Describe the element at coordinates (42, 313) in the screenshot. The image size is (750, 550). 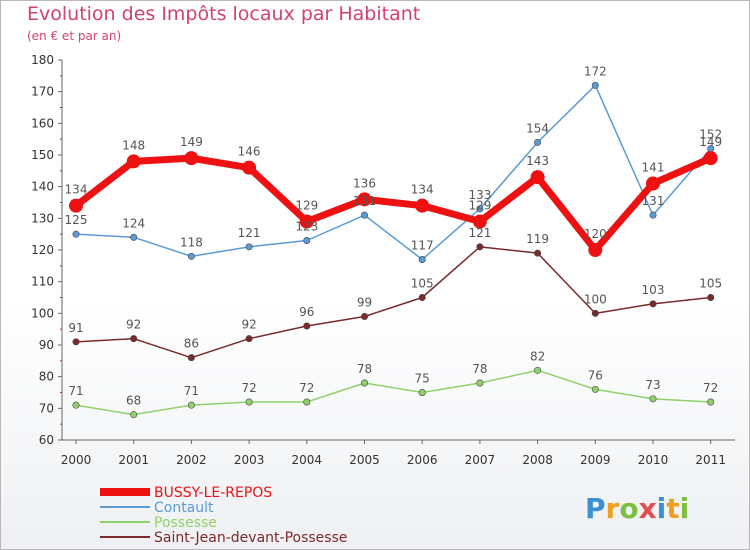
I see `y-tick-label: 100` at that location.